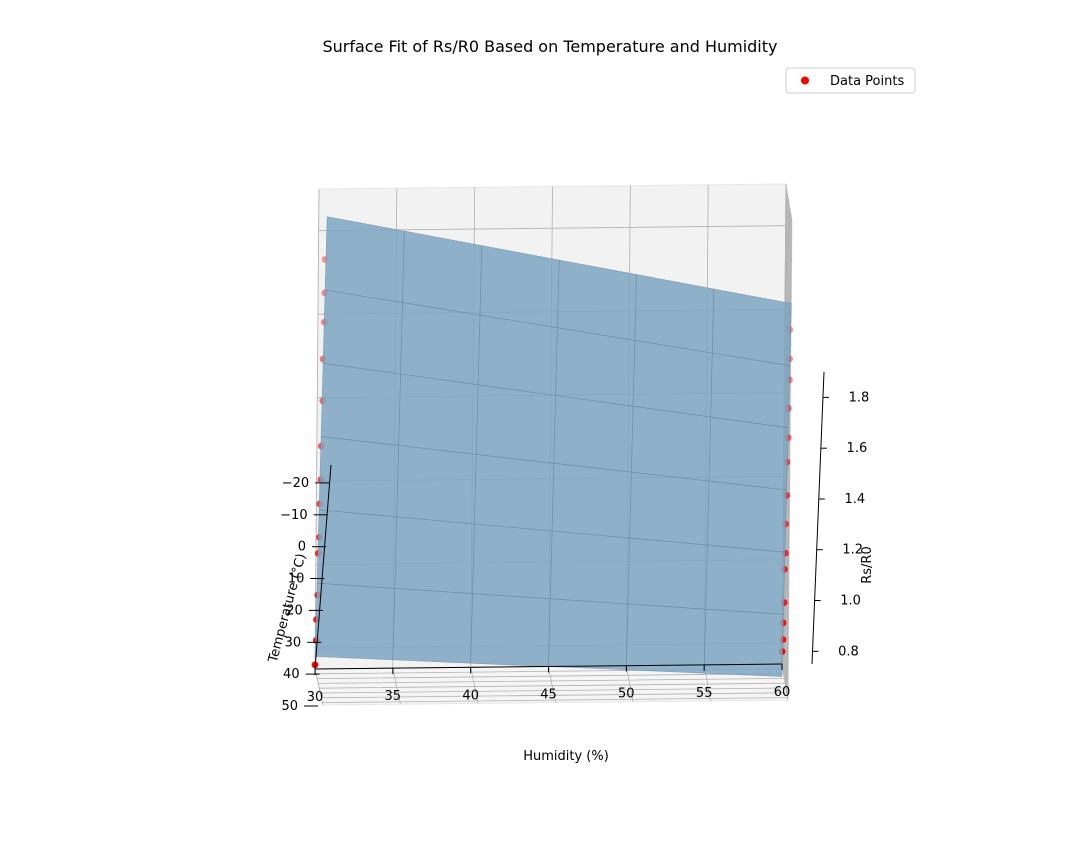  Describe the element at coordinates (867, 565) in the screenshot. I see `z-axis-label: Rs/R0` at that location.